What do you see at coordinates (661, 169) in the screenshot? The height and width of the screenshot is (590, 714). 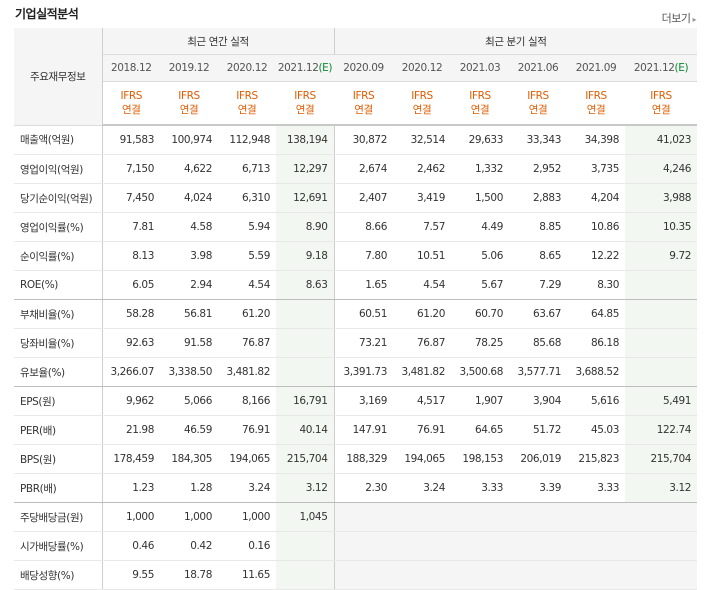 I see `table-cell: 4,246` at bounding box center [661, 169].